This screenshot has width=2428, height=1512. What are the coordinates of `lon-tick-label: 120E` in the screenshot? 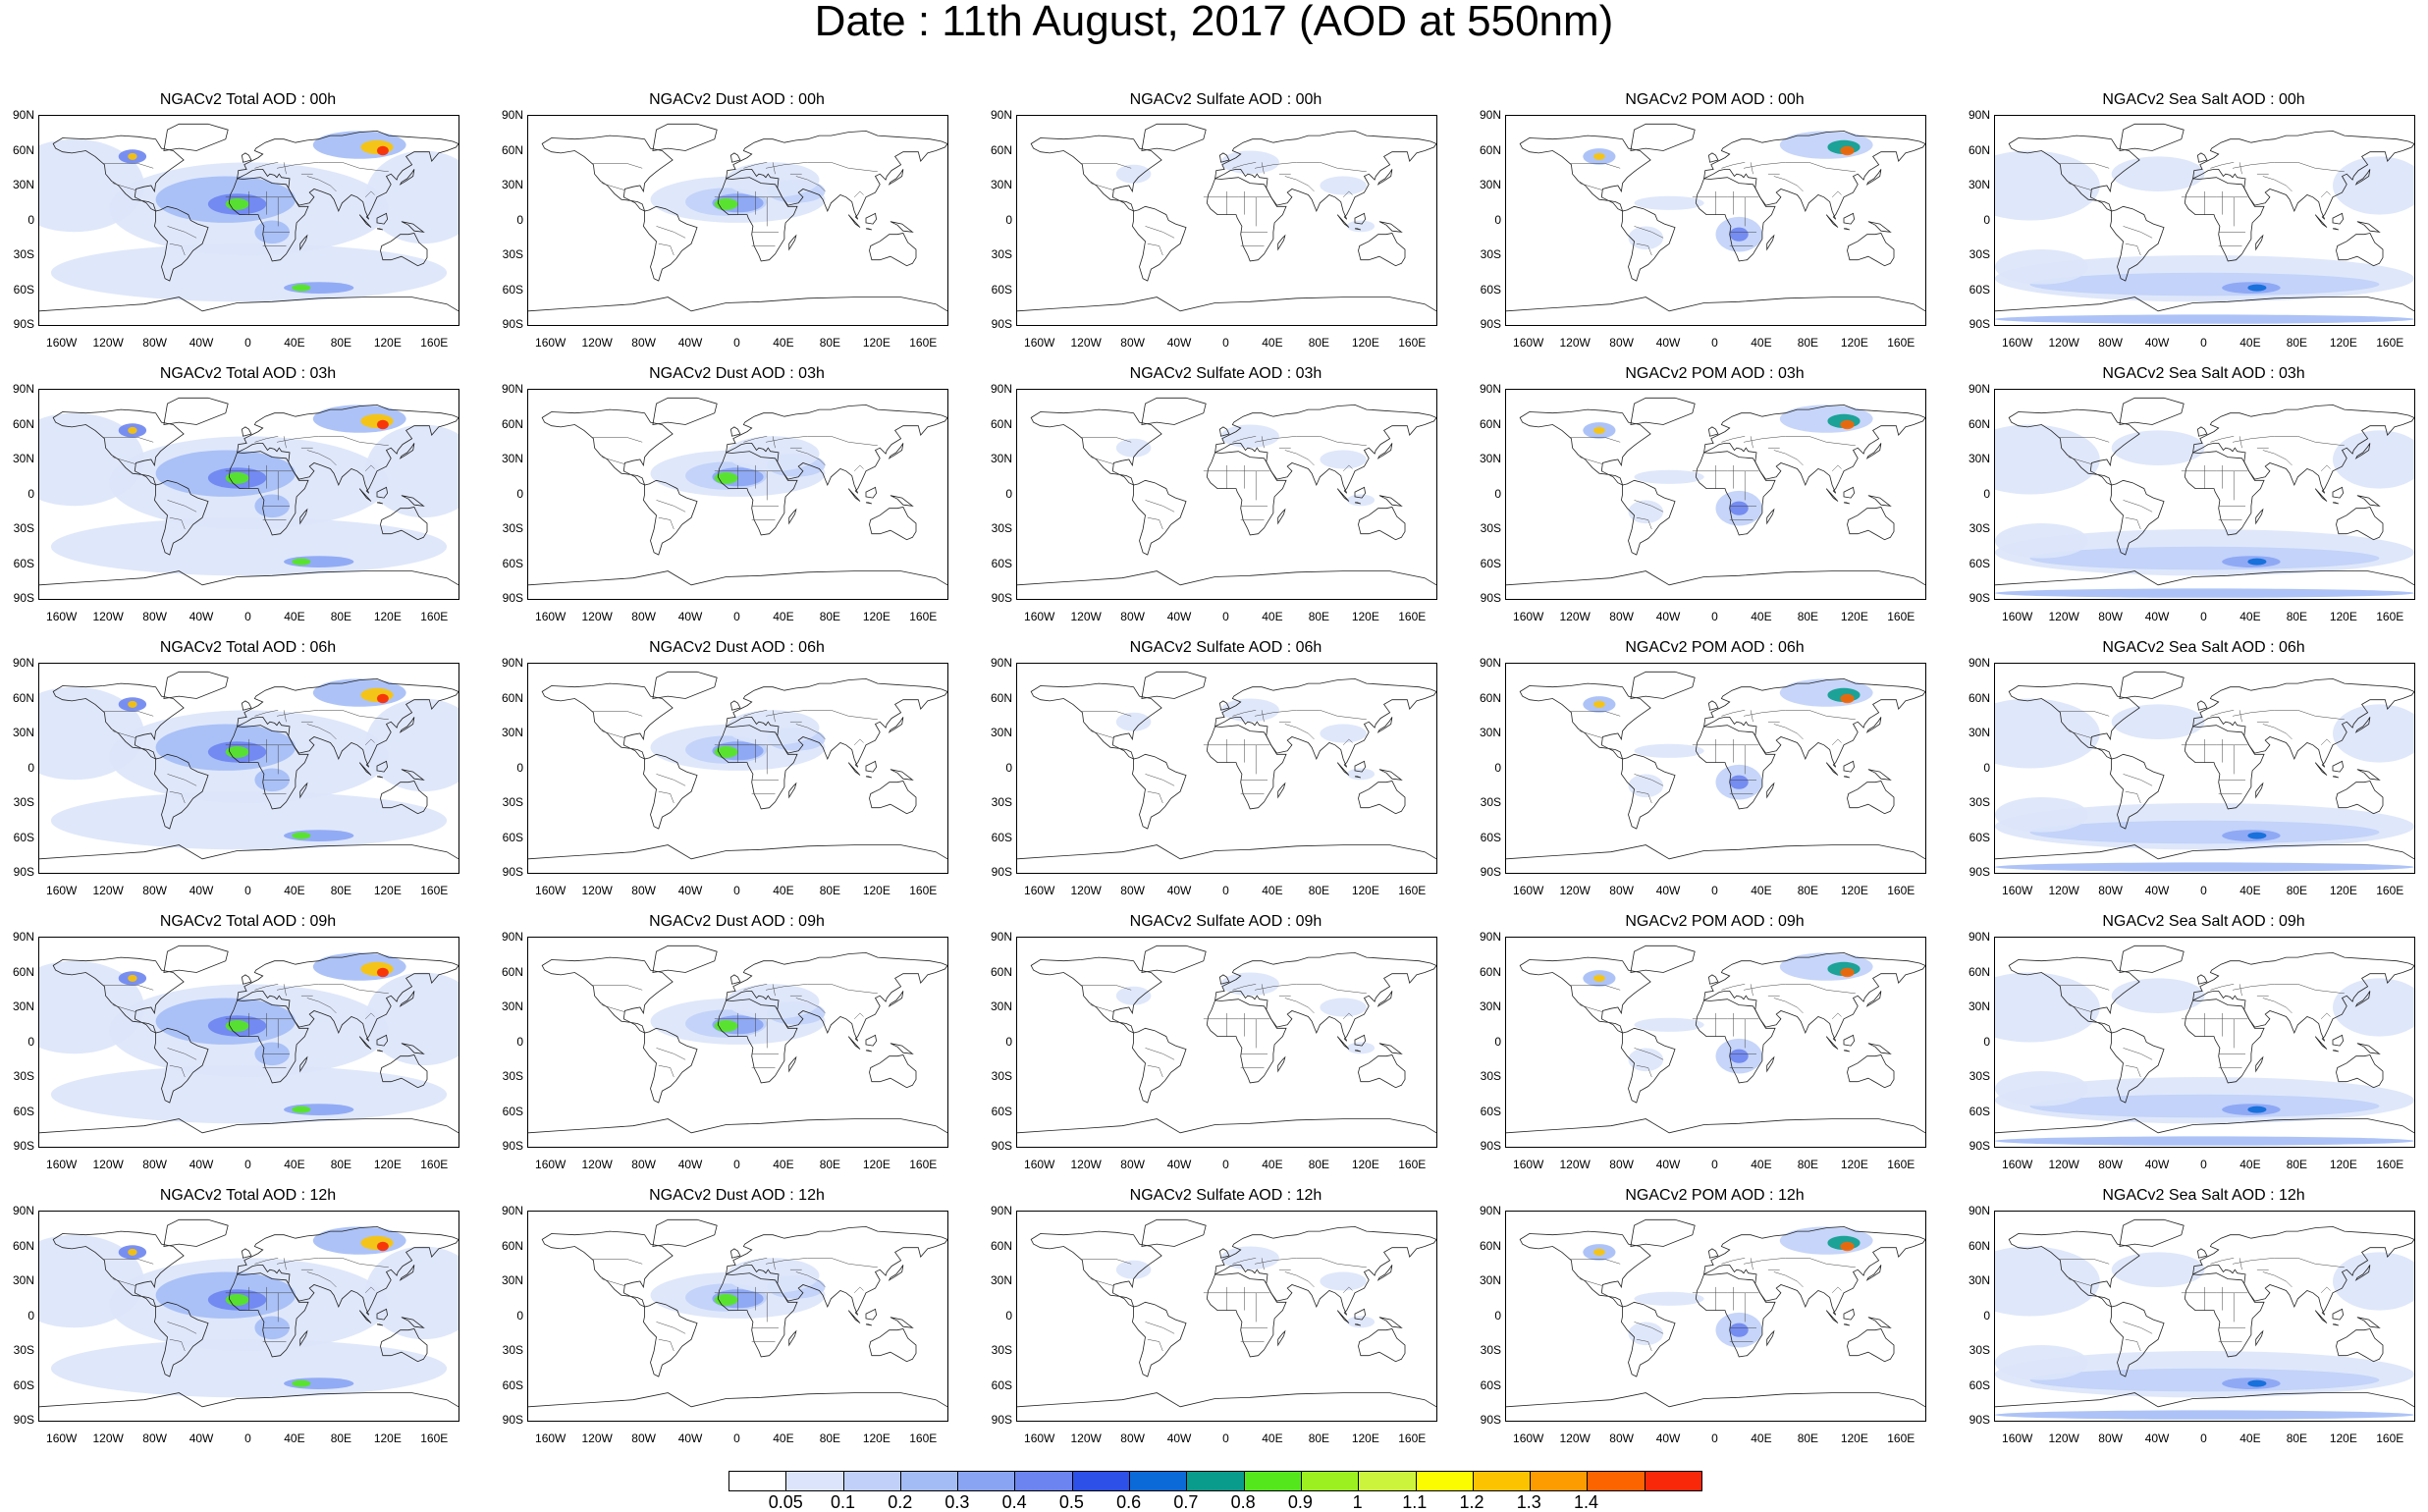 It's located at (2343, 343).